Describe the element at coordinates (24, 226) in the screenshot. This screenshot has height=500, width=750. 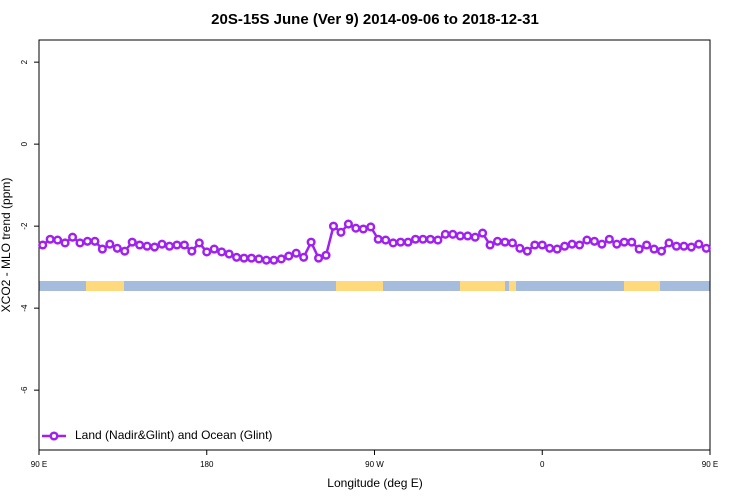
I see `y-tick-label: -2` at that location.